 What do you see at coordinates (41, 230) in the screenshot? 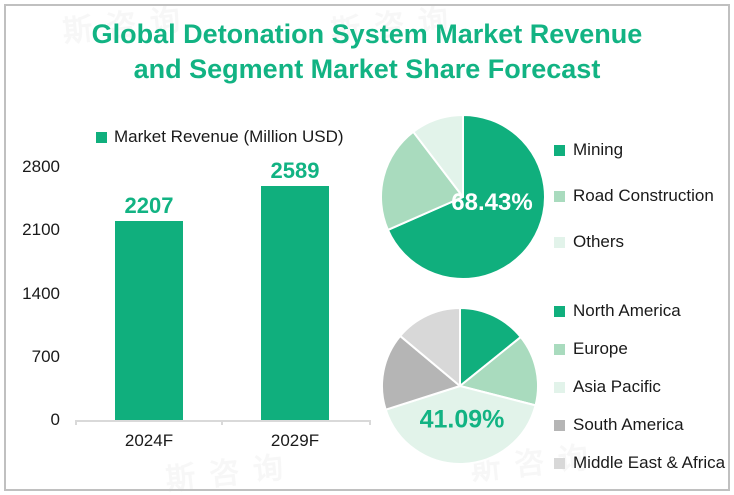
I see `y-axis-tick-label: 2100` at bounding box center [41, 230].